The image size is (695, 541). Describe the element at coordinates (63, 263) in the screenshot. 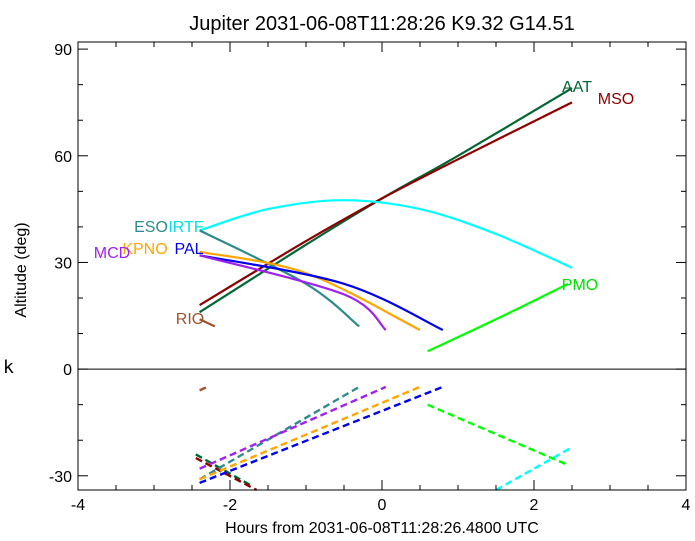

I see `y-tick-label: 30` at that location.